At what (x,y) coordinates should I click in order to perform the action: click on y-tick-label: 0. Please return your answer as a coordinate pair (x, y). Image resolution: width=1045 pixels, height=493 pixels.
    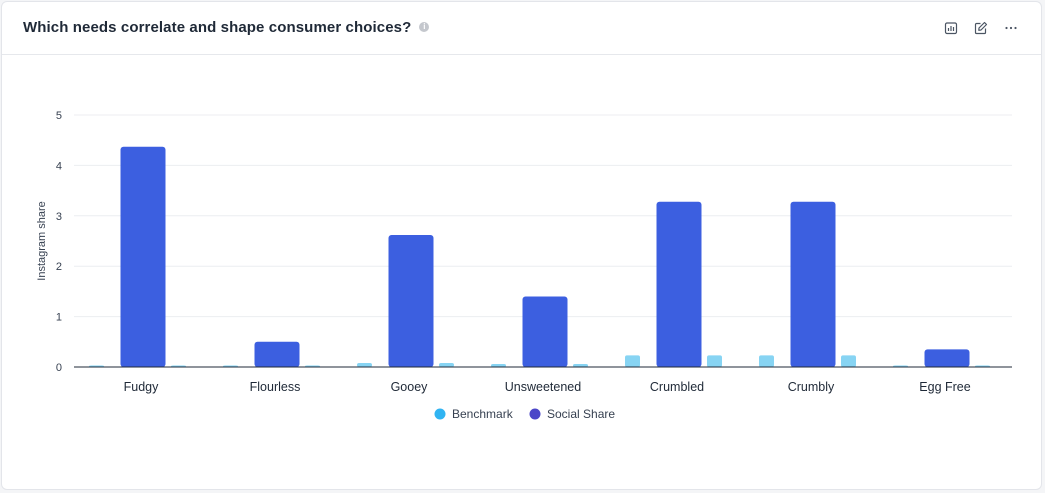
    Looking at the image, I should click on (59, 368).